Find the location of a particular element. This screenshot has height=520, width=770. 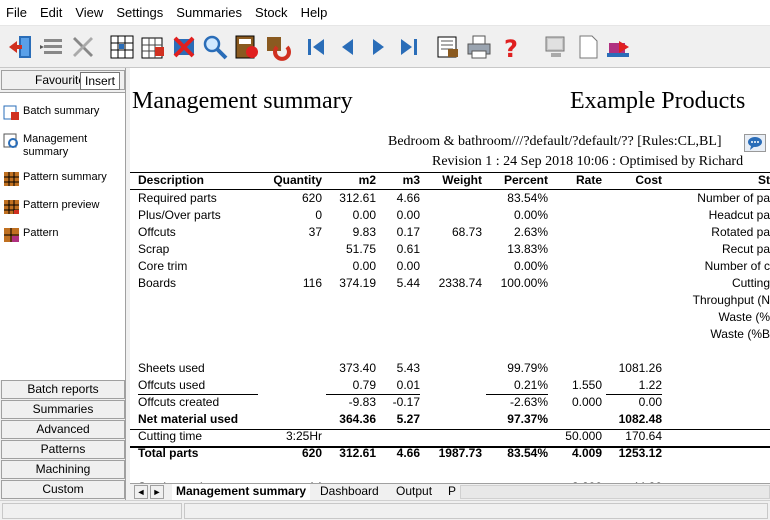

group-advanced: Advanced is located at coordinates (63, 429).